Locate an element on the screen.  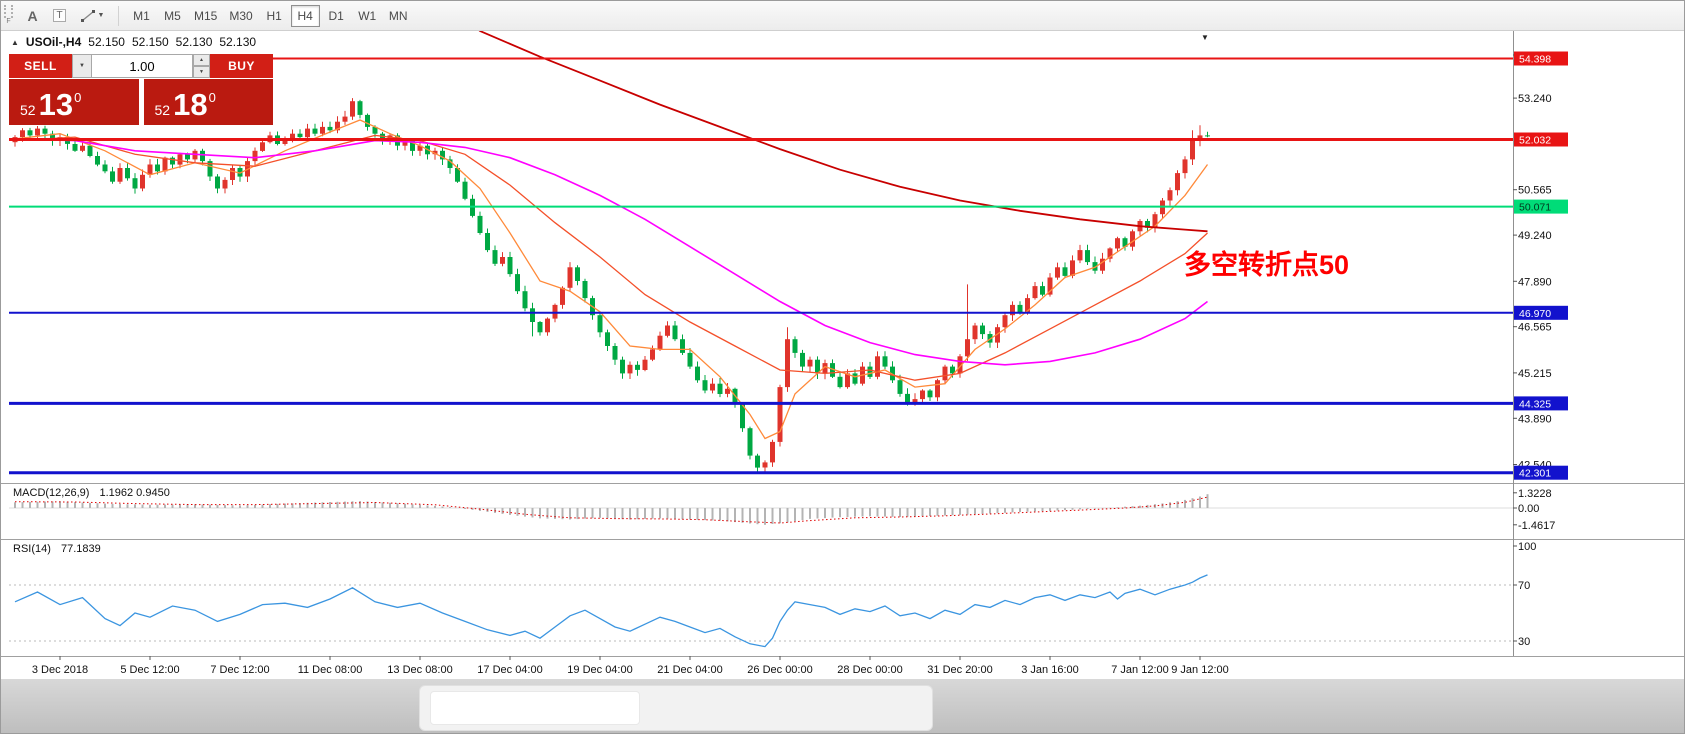
tf-button-mn: MN is located at coordinates (398, 16).